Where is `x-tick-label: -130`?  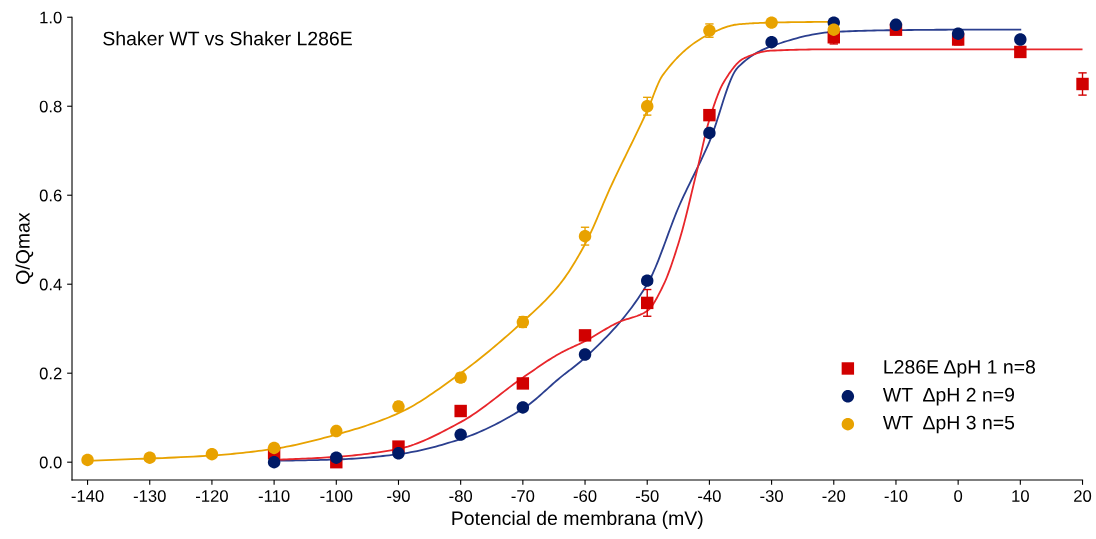
x-tick-label: -130 is located at coordinates (149, 496).